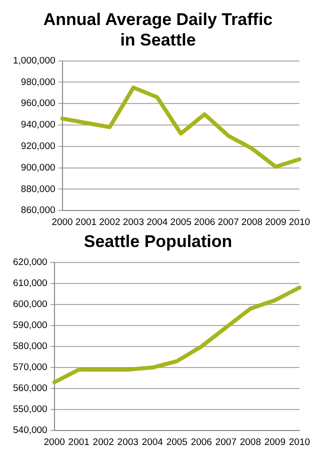 Image resolution: width=320 pixels, height=459 pixels. What do you see at coordinates (38, 104) in the screenshot?
I see `y-tick-label: 960,000` at bounding box center [38, 104].